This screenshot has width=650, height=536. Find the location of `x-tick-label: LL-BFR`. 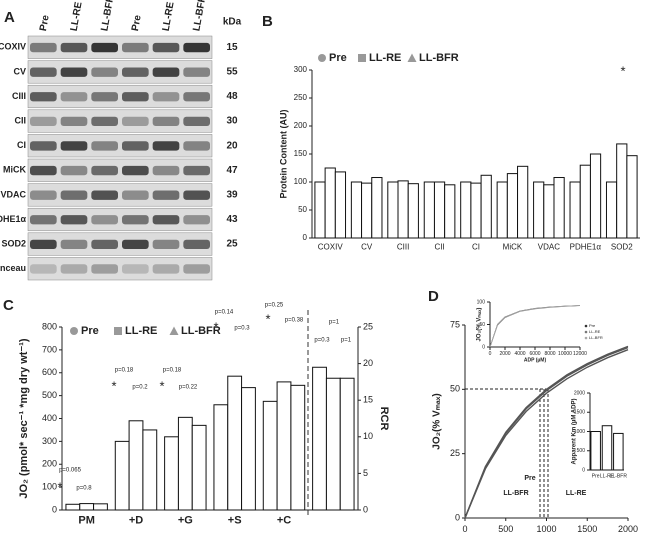

x-tick-label: LL-BFR is located at coordinates (619, 476).